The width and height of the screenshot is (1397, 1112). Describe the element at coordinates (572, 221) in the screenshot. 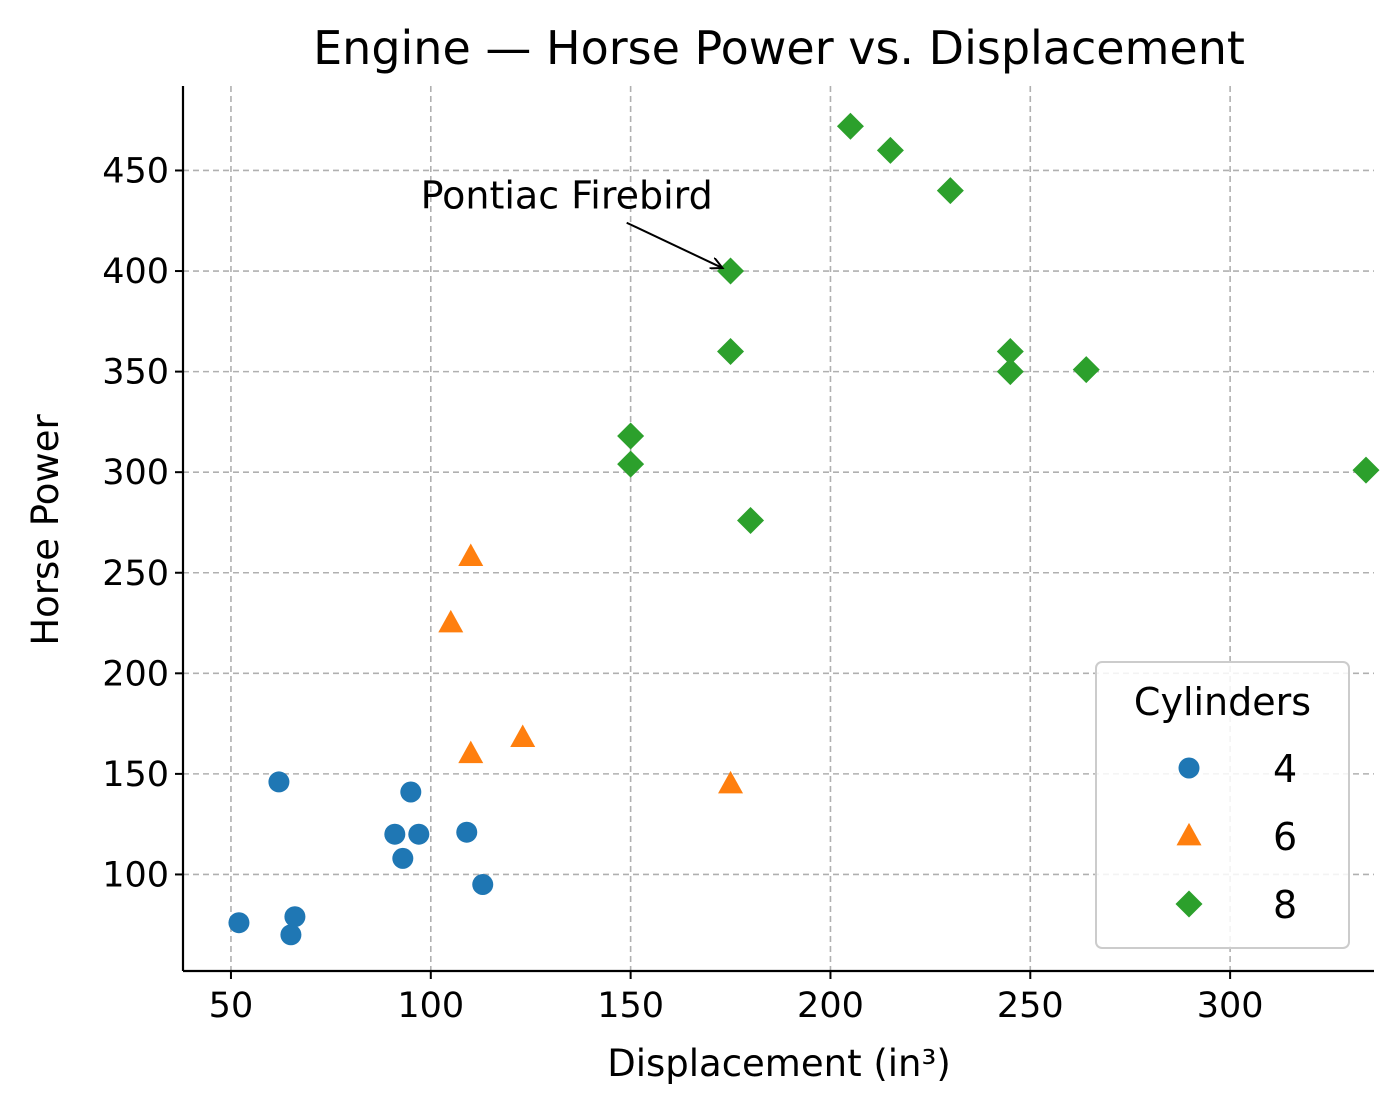

I see `annotations: Pontiac Firebird` at that location.